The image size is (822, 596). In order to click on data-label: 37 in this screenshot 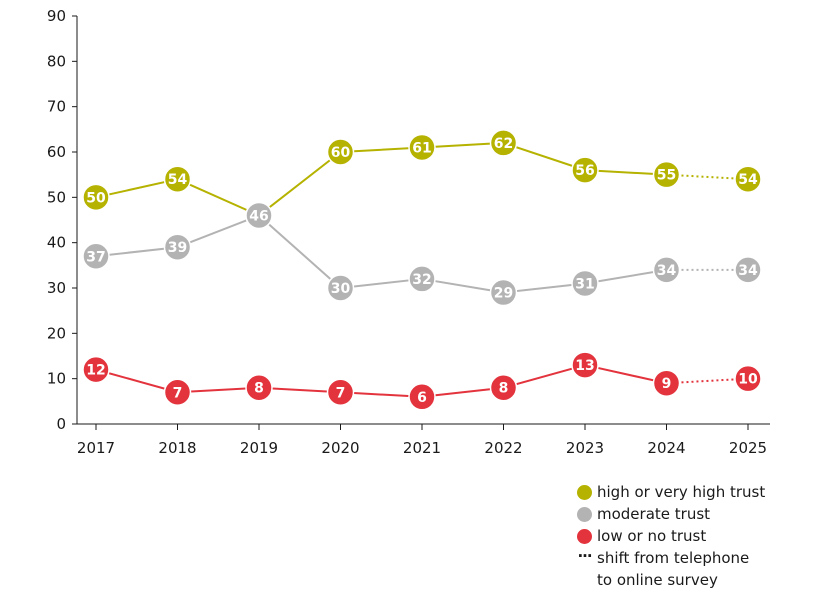, I will do `click(95, 257)`.